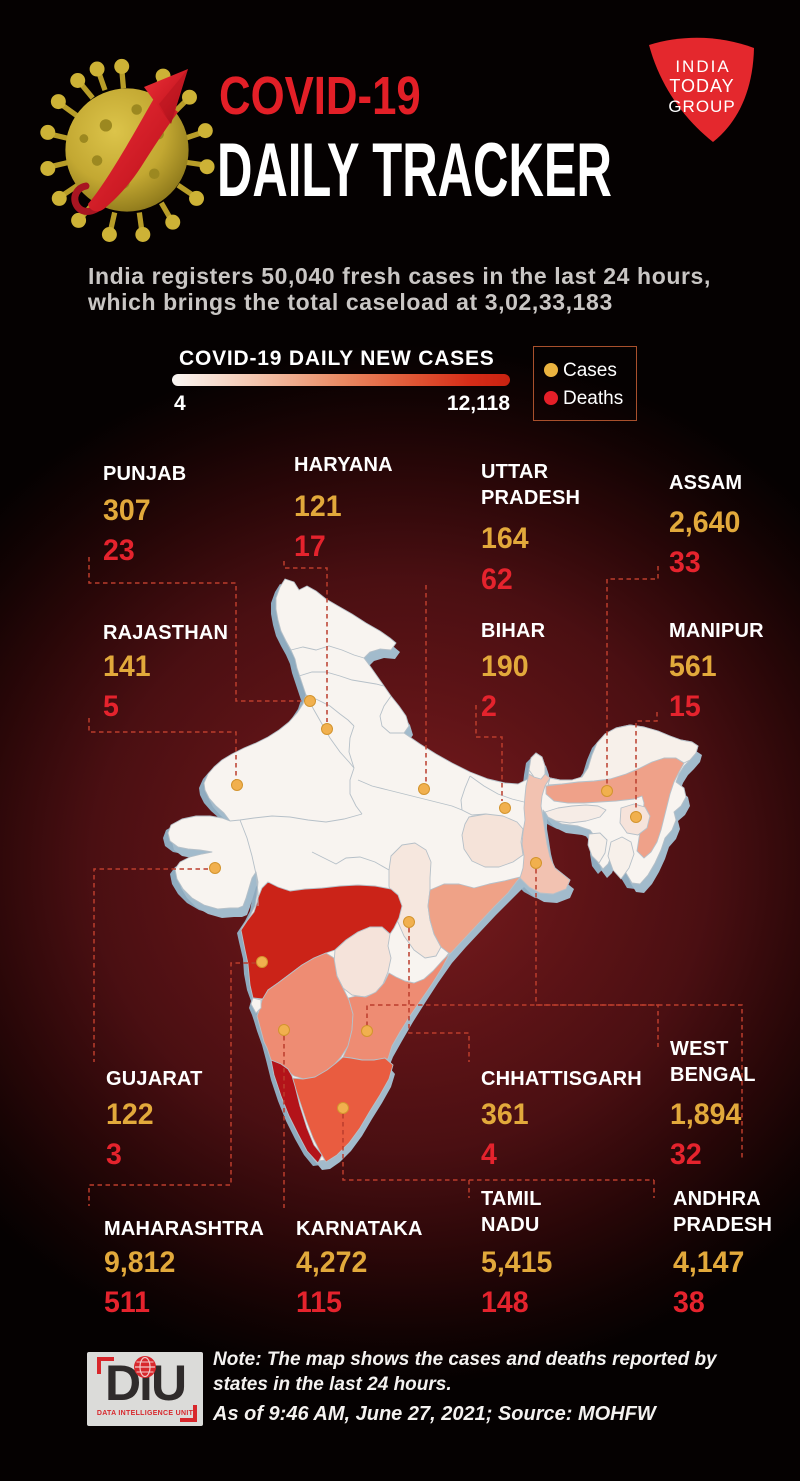 This screenshot has width=800, height=1481. What do you see at coordinates (701, 106) in the screenshot?
I see `svg-text: GROUP` at bounding box center [701, 106].